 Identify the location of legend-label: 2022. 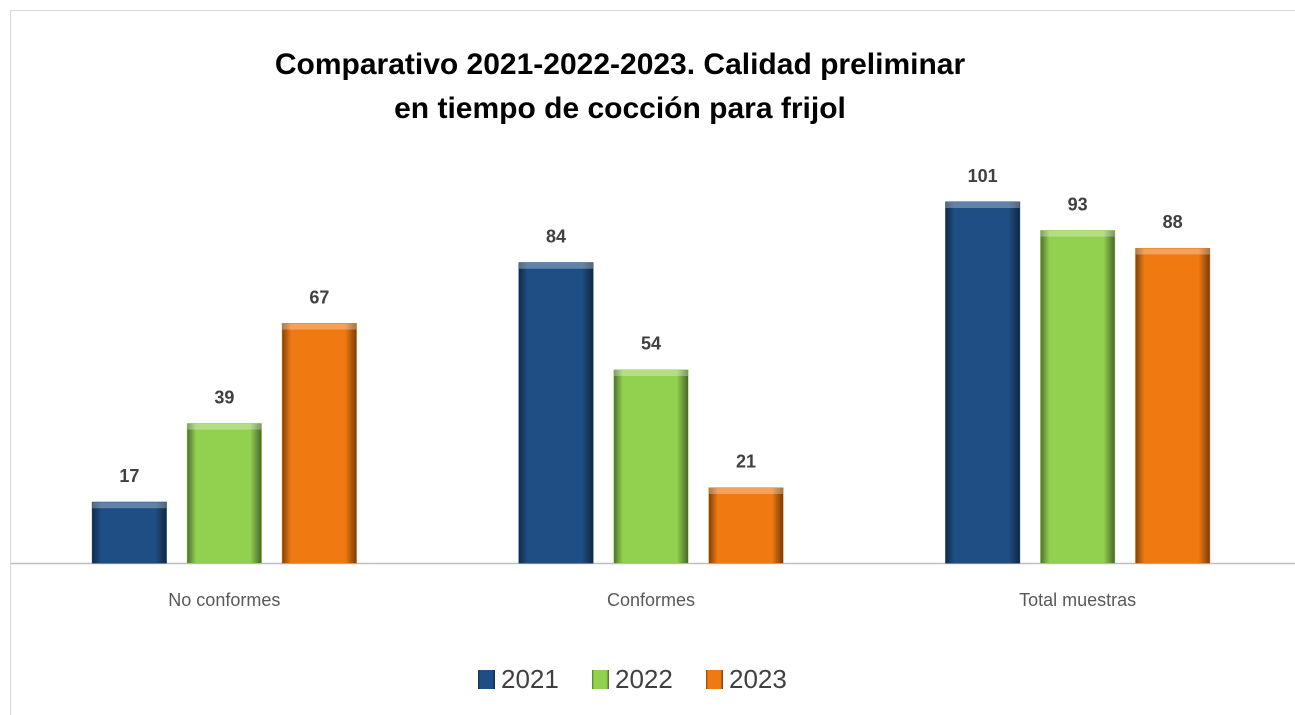
(644, 679).